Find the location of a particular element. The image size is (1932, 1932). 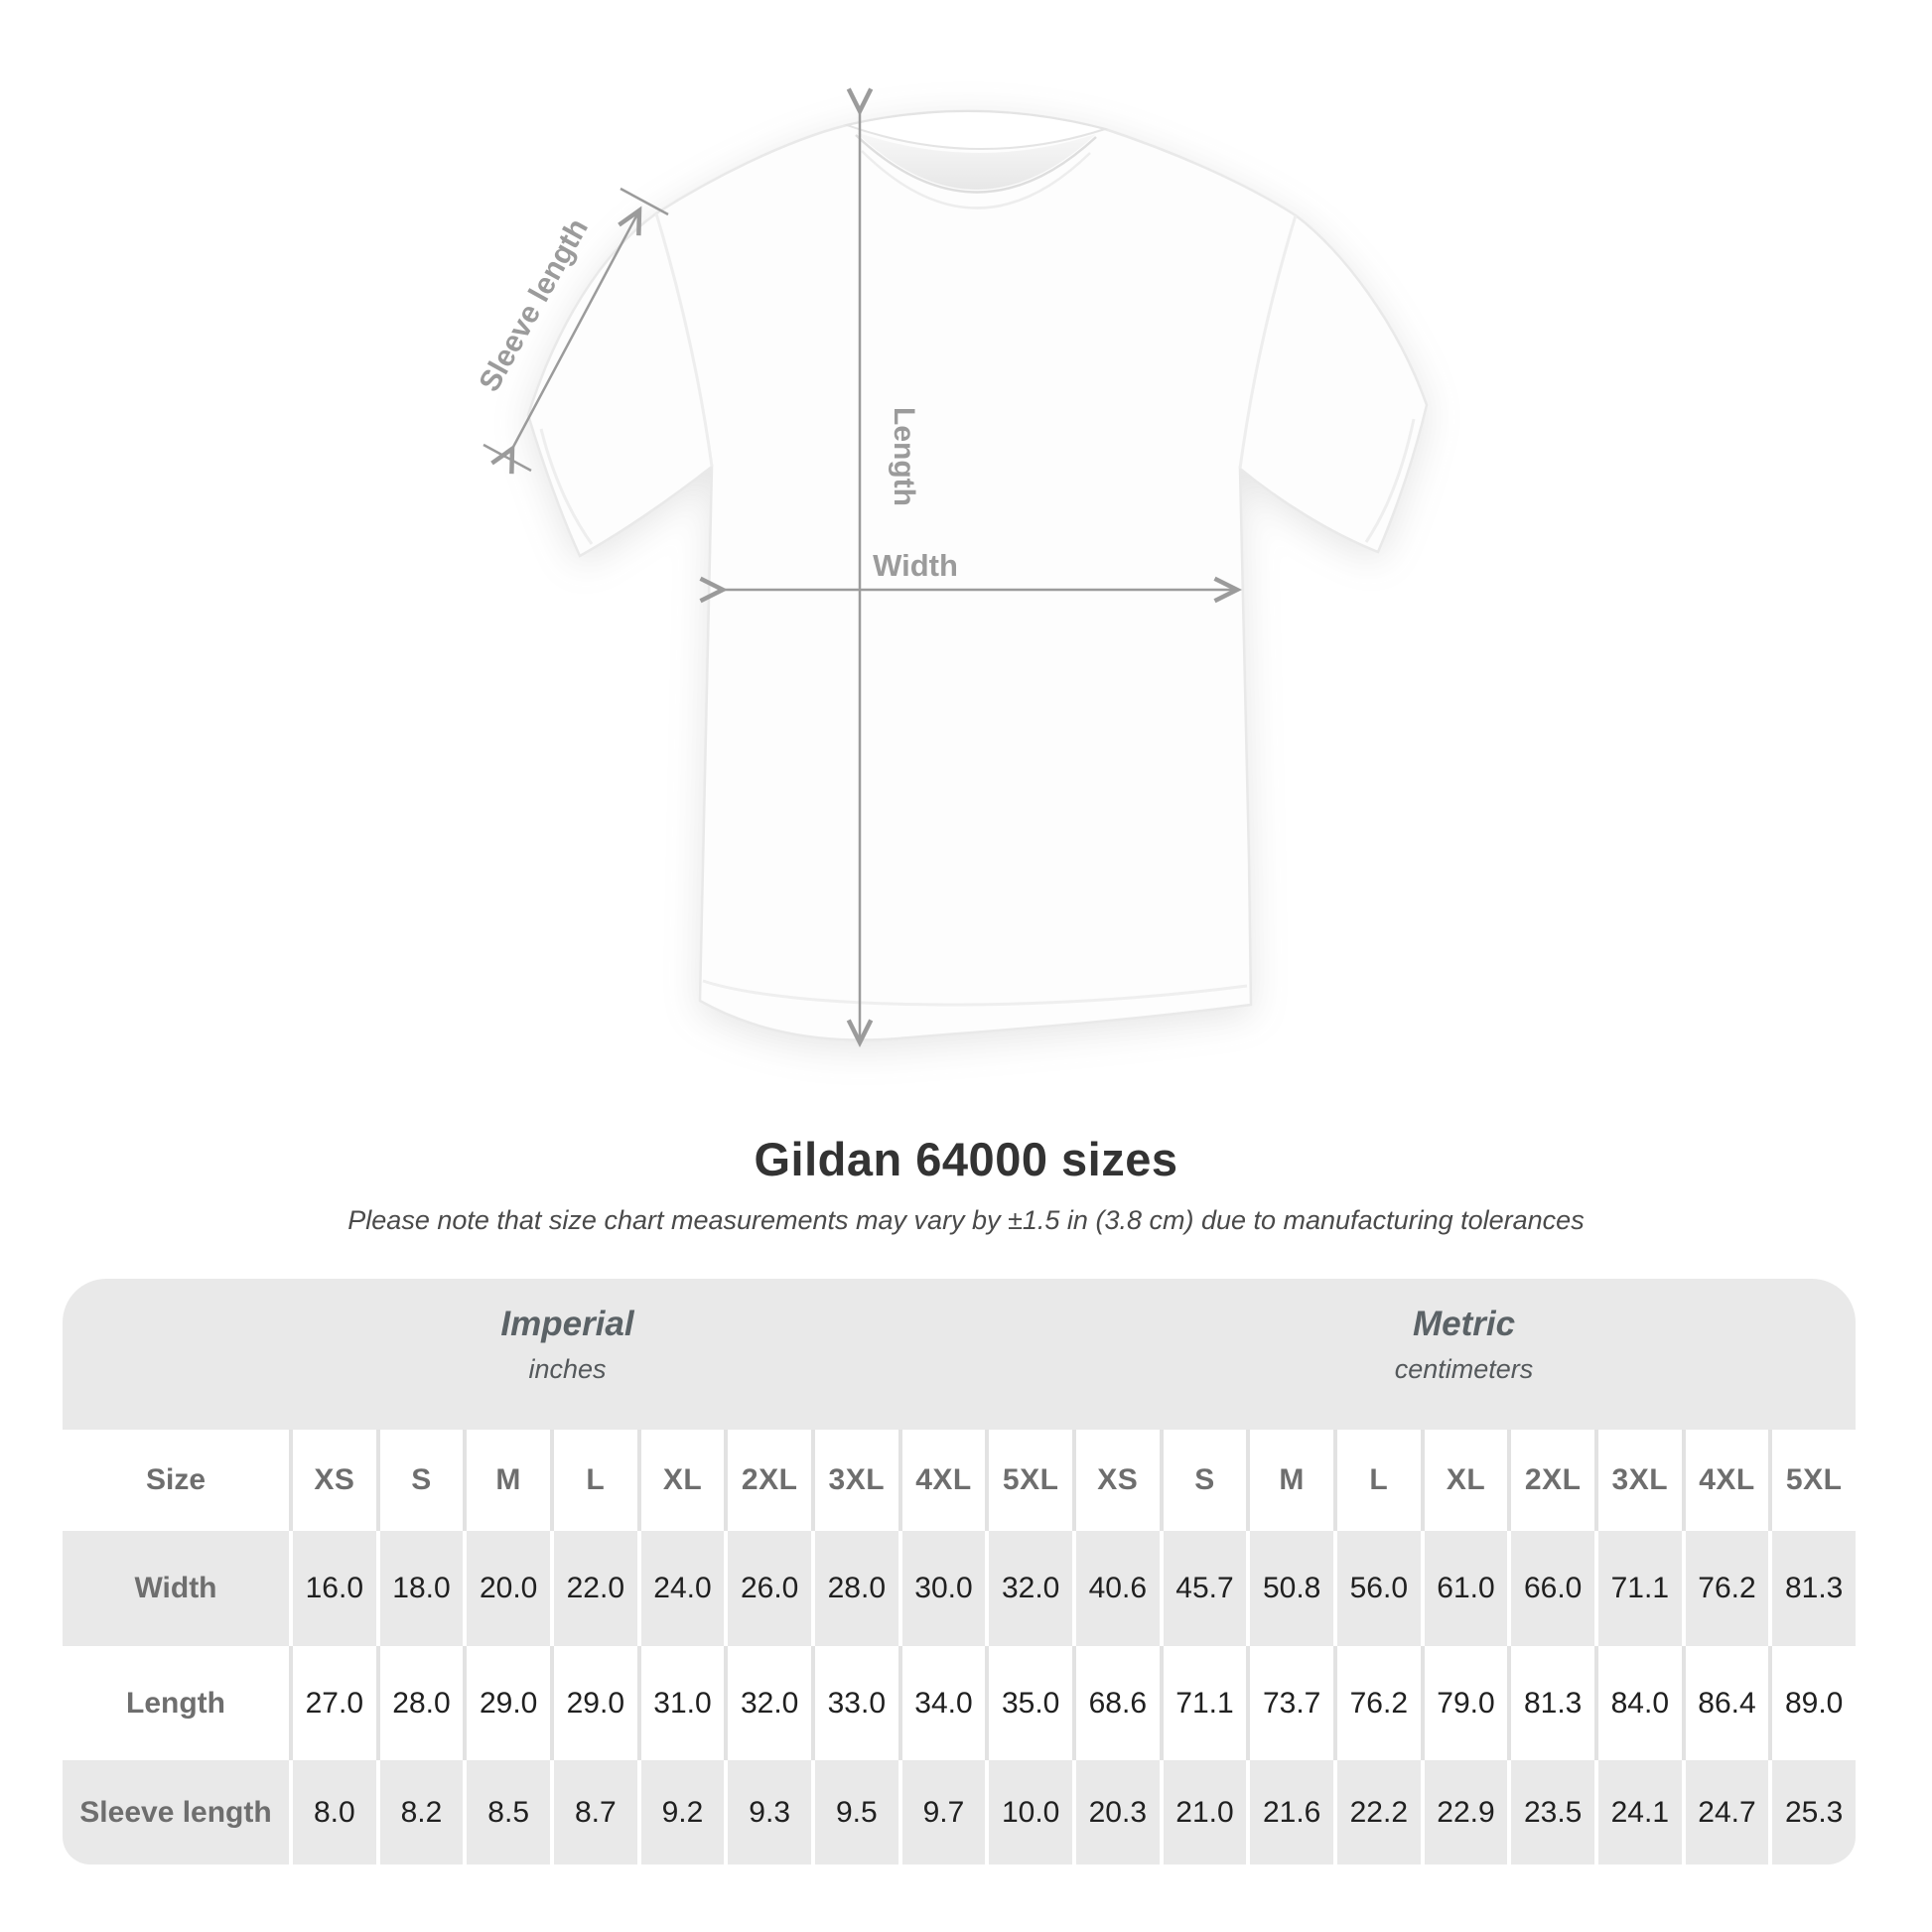

value-cell: 26.0 is located at coordinates (768, 1589).